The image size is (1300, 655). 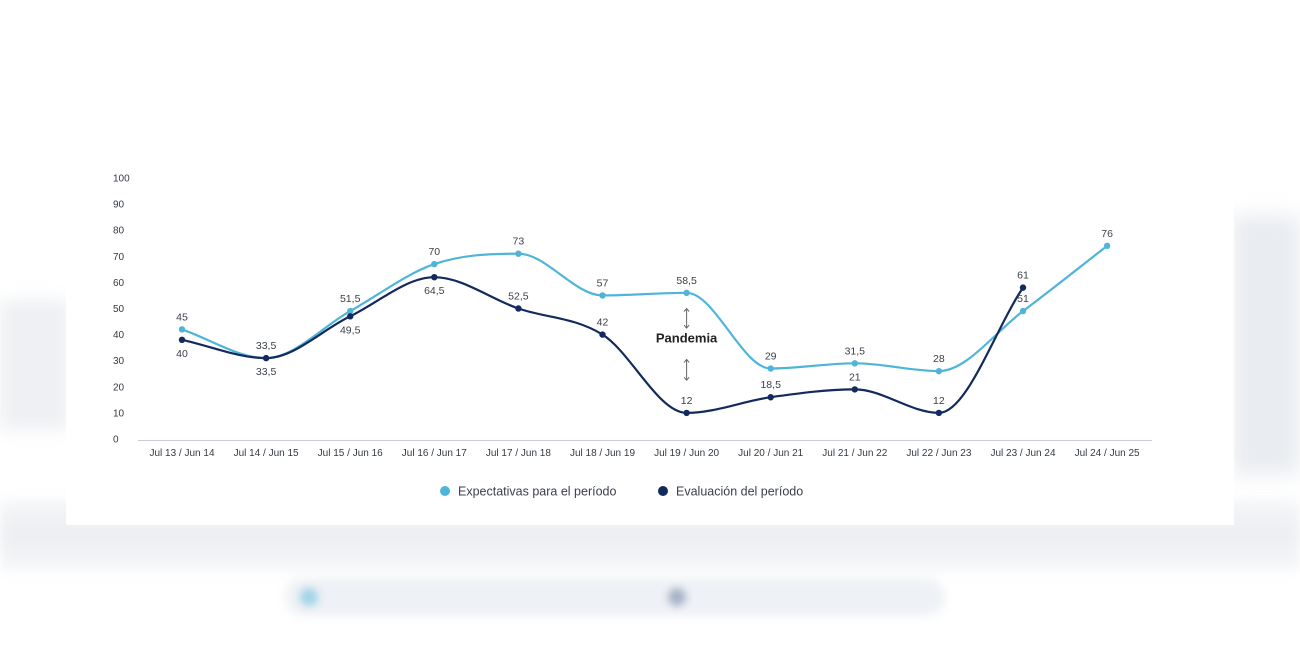 What do you see at coordinates (518, 453) in the screenshot?
I see `x-tick-label: Jul 17 / Jun 18` at bounding box center [518, 453].